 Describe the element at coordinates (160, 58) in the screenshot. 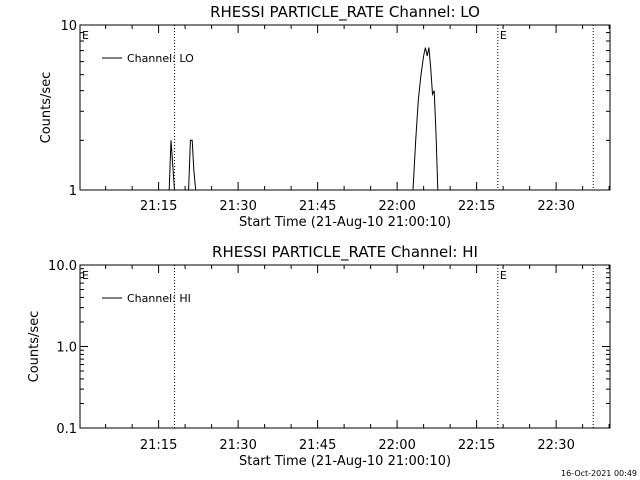

I see `legend-label: Channel: LO` at that location.